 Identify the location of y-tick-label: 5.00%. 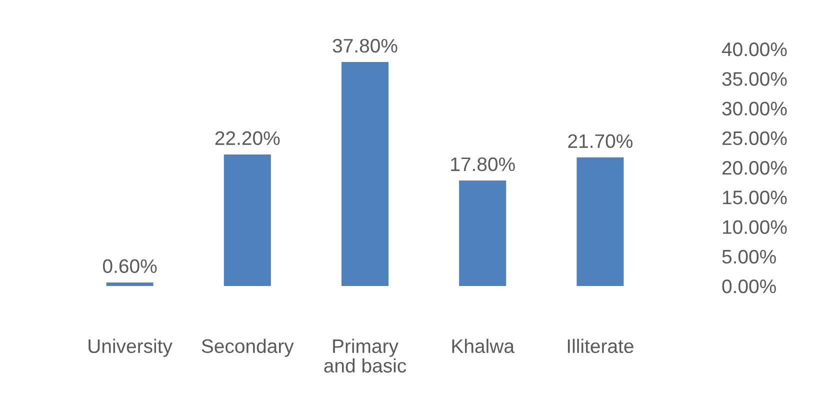
(749, 257).